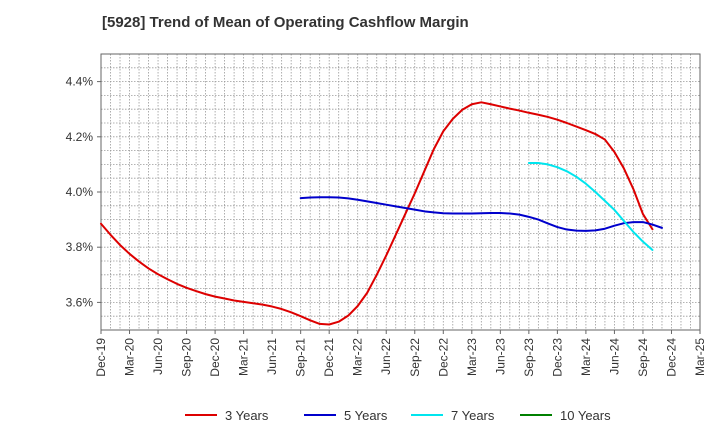 The width and height of the screenshot is (720, 440). I want to click on x-tick-label: Sep-21, so click(301, 357).